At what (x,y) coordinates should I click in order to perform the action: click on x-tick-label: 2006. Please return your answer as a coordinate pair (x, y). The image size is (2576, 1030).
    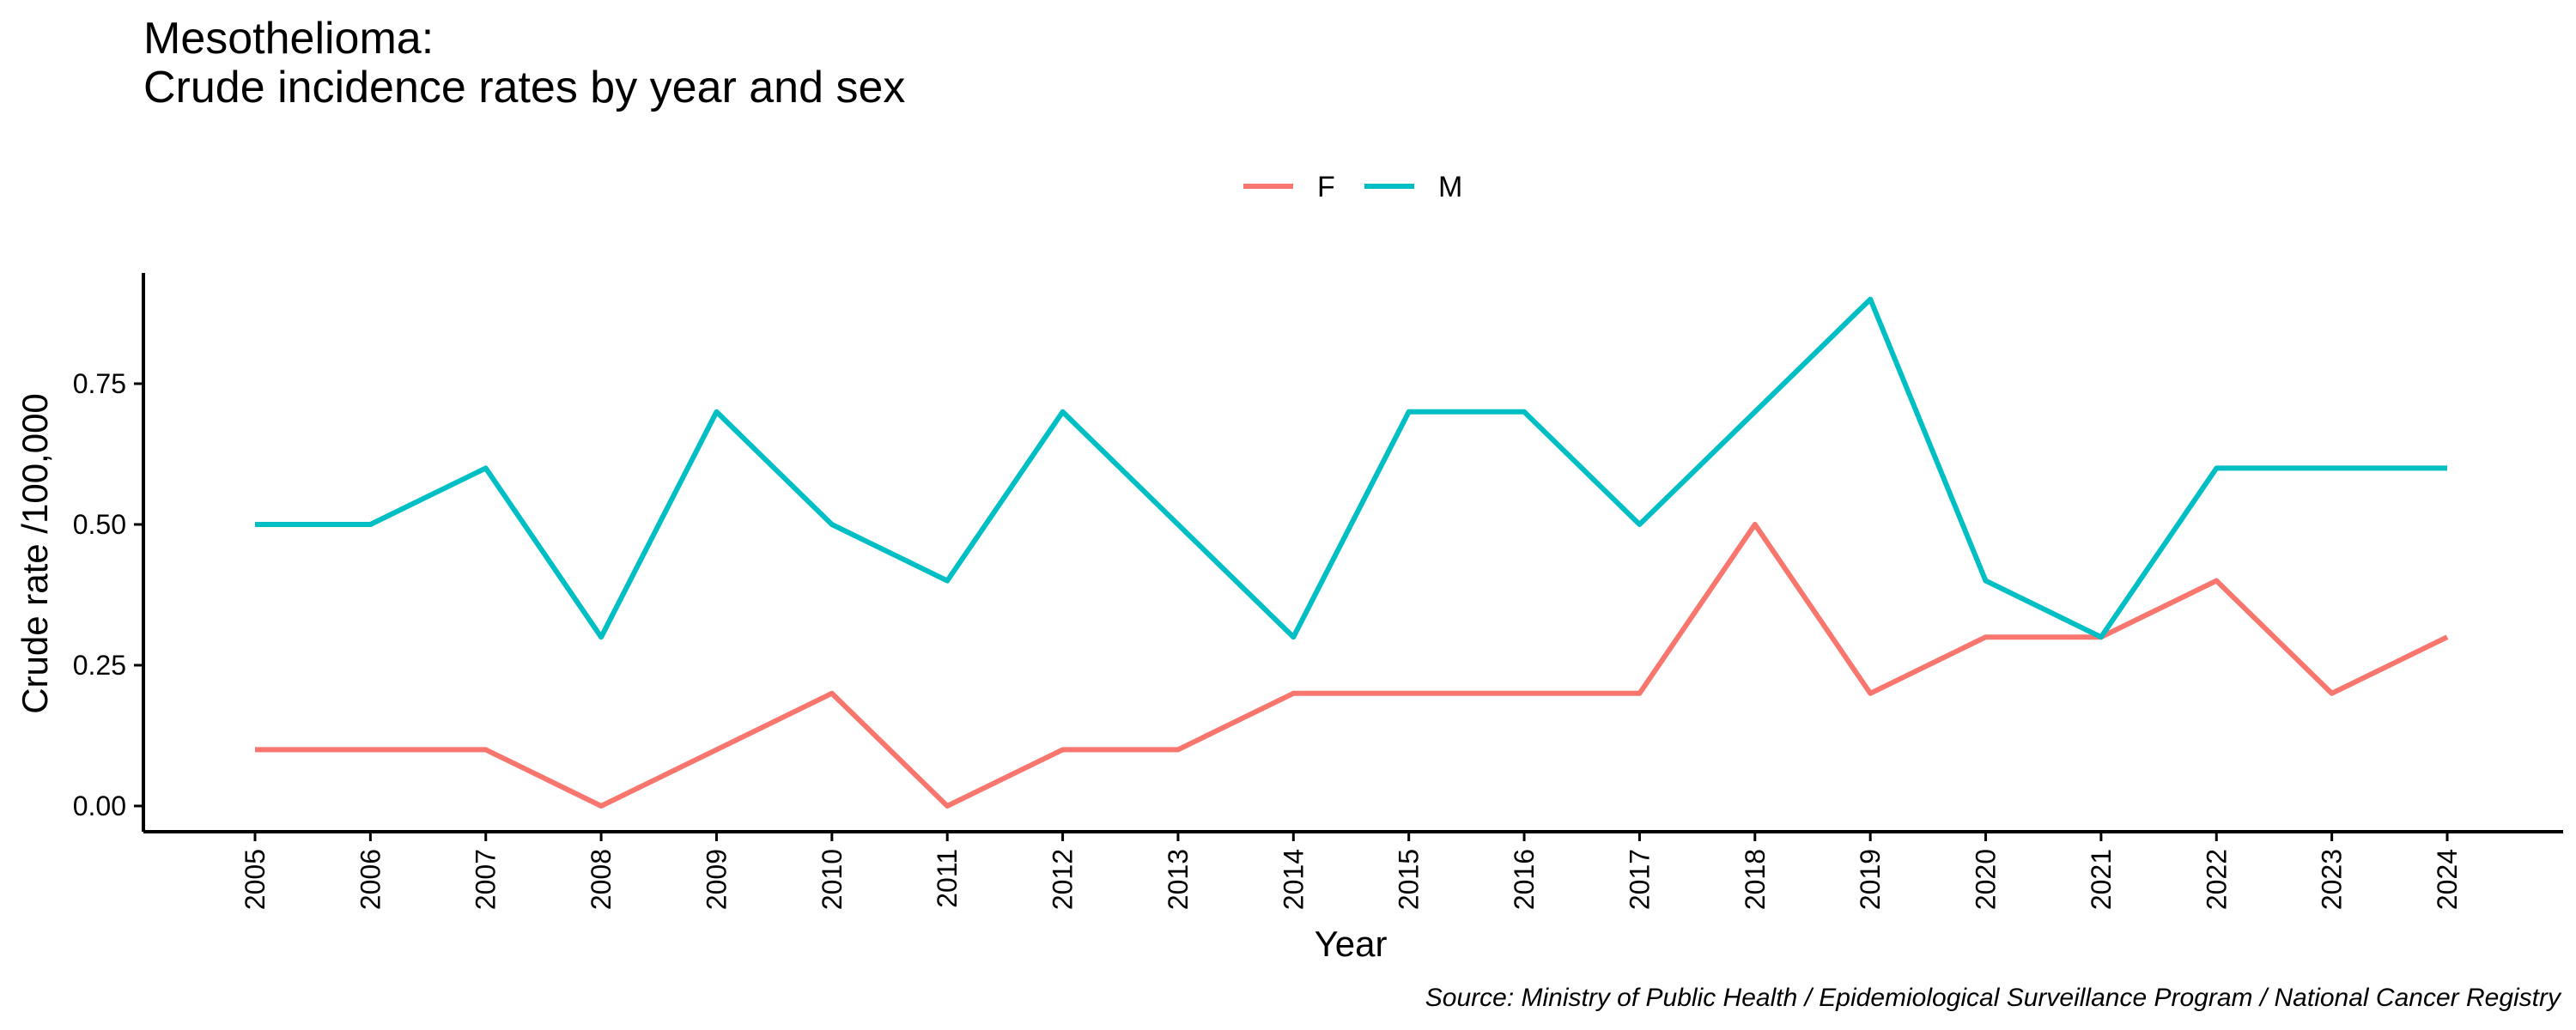
    Looking at the image, I should click on (370, 879).